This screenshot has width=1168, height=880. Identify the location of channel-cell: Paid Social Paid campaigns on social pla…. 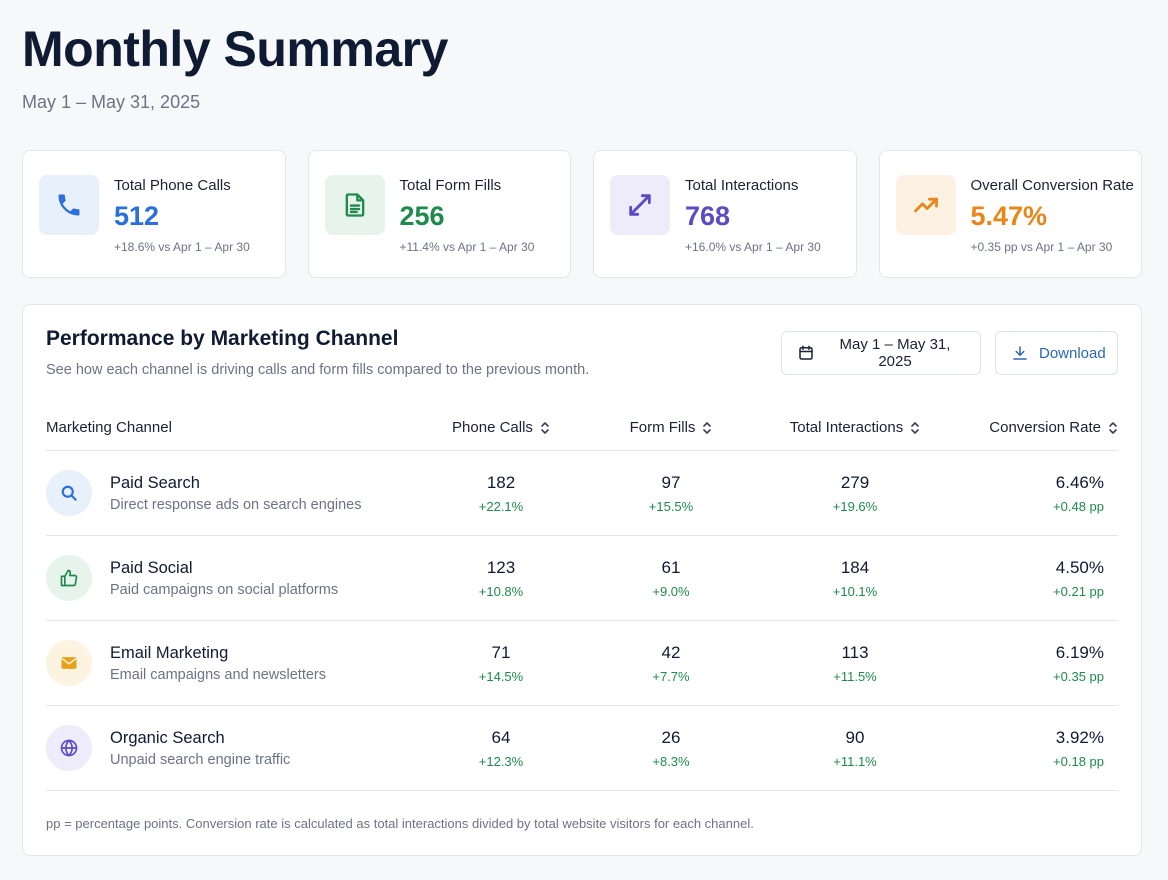
(221, 578).